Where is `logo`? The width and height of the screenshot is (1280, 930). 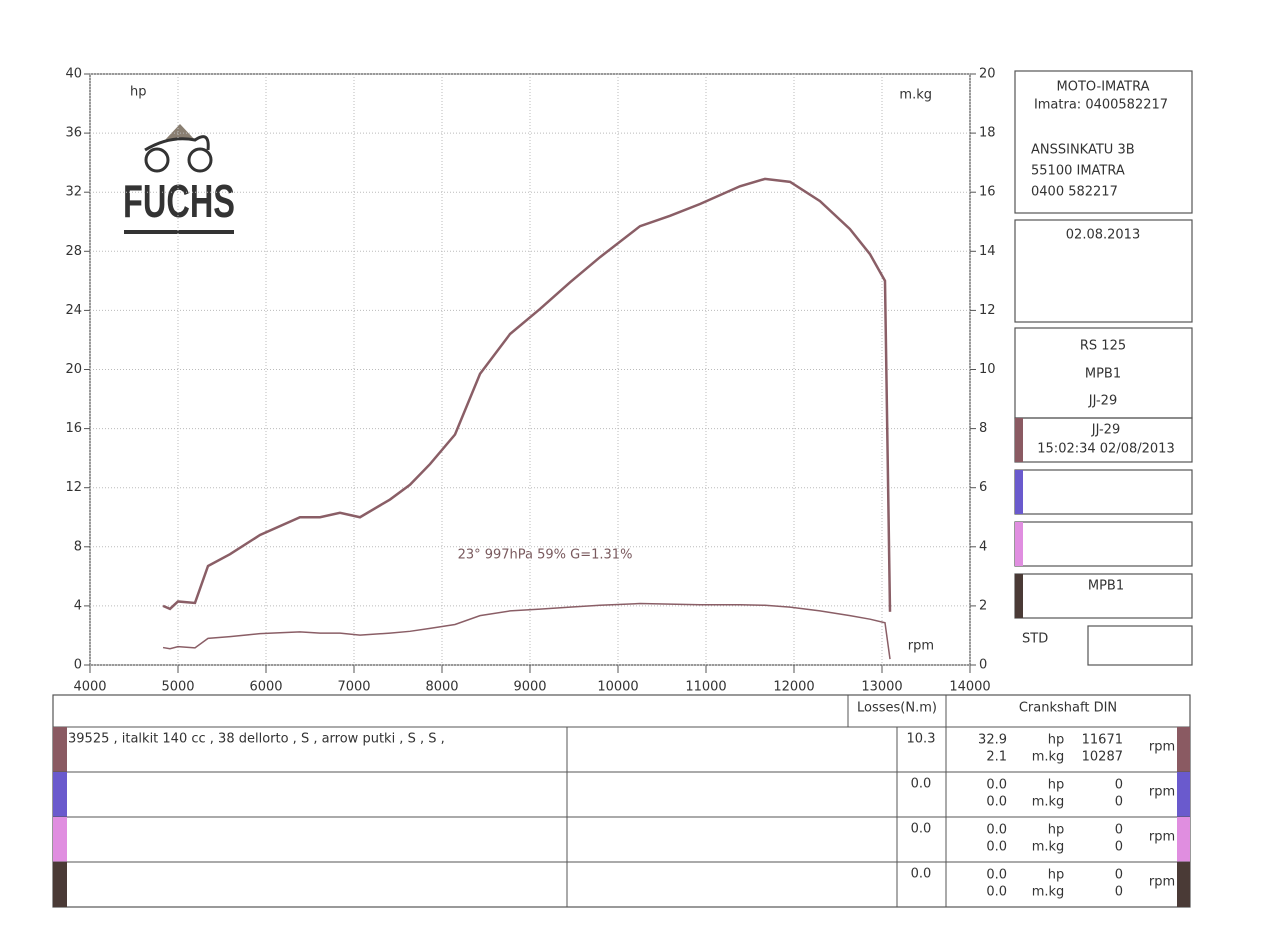
logo is located at coordinates (179, 179).